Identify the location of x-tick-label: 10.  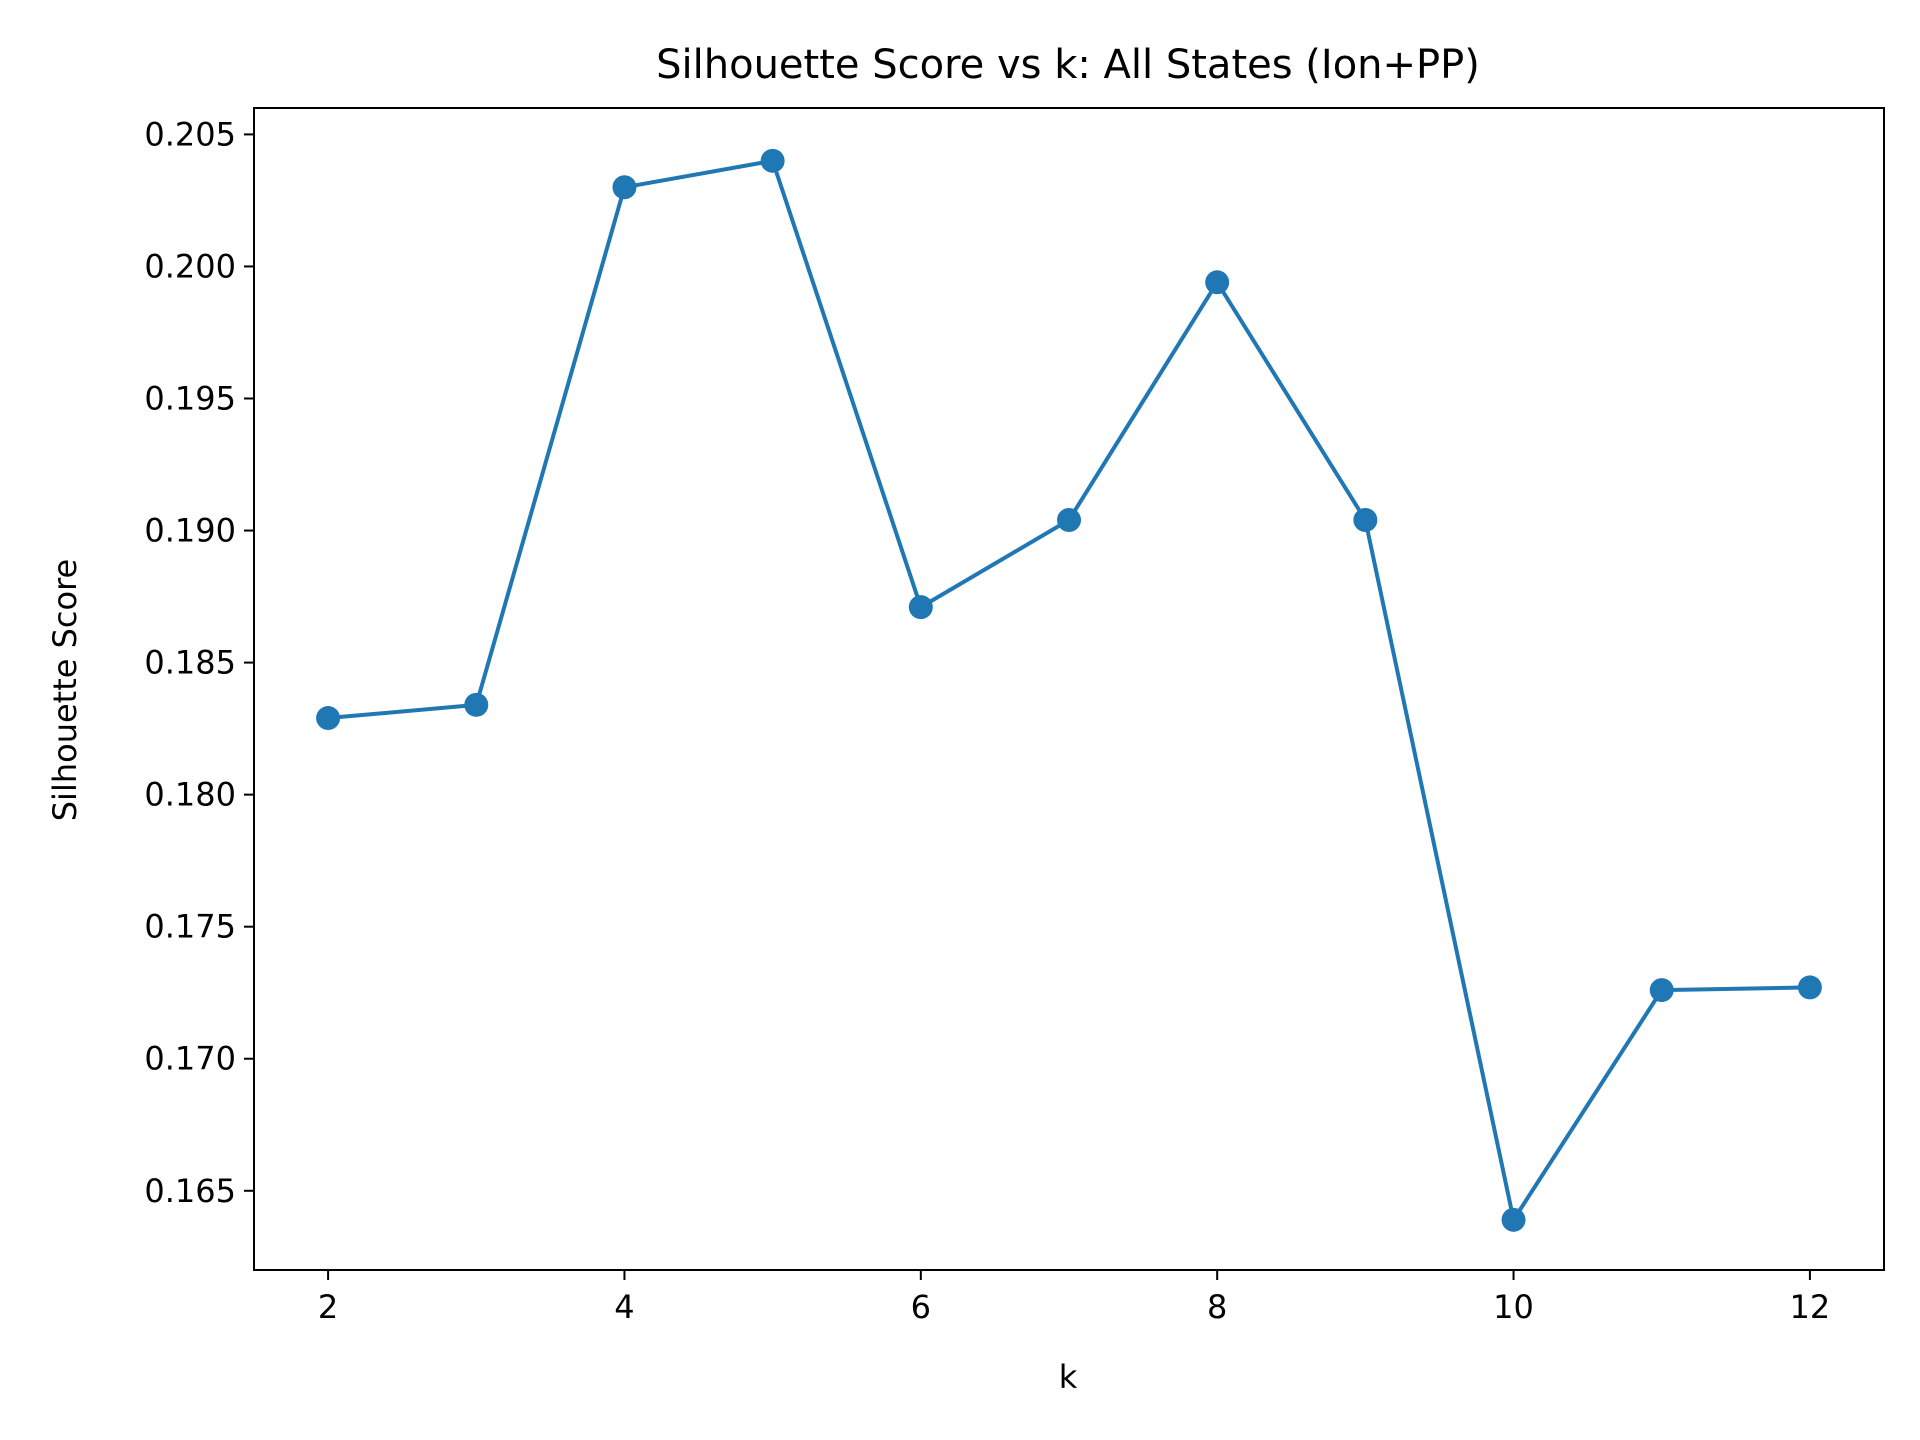
(1513, 1307).